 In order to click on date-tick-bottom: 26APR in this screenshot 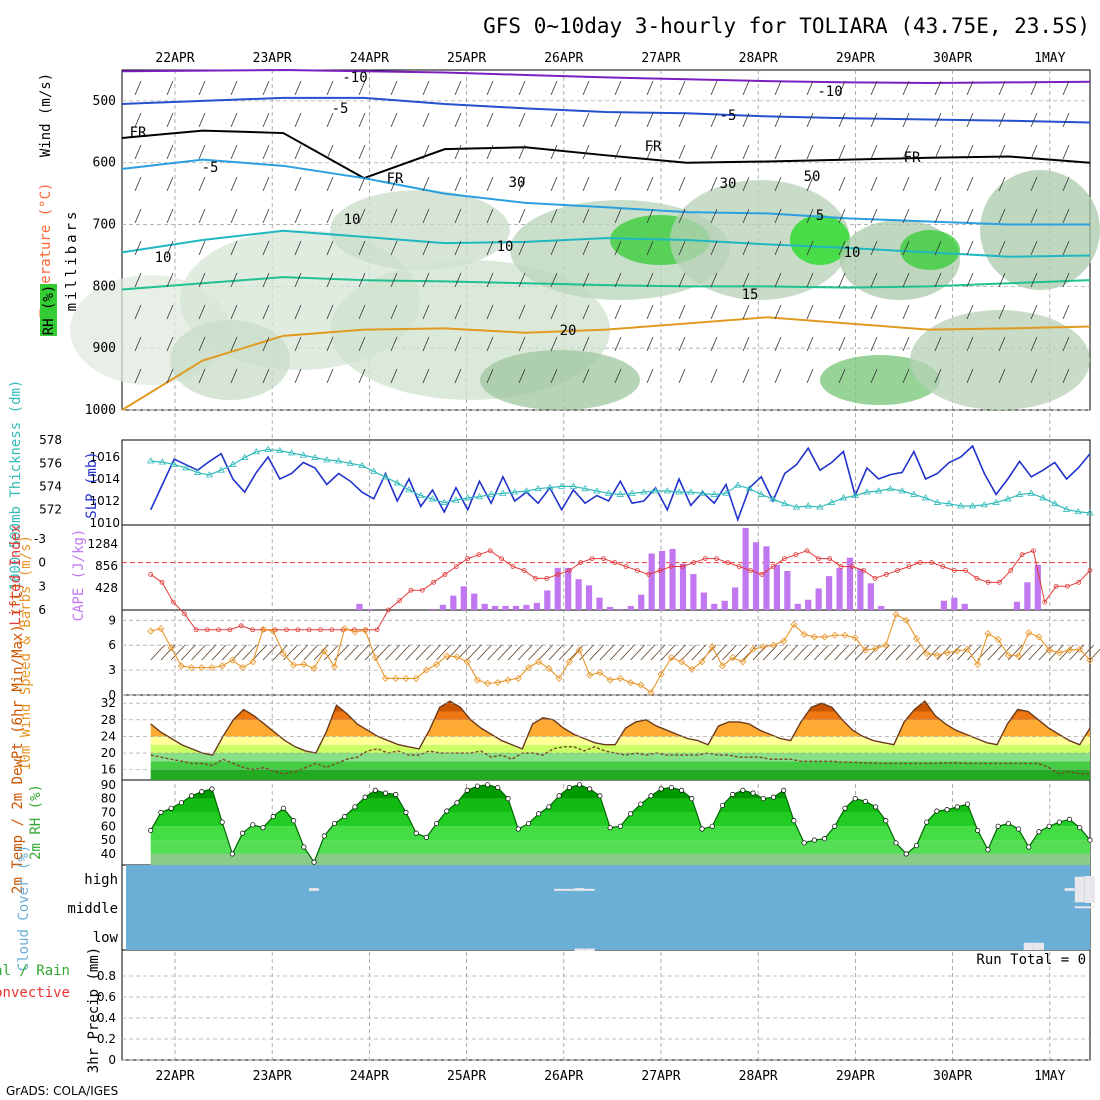, I will do `click(563, 1076)`.